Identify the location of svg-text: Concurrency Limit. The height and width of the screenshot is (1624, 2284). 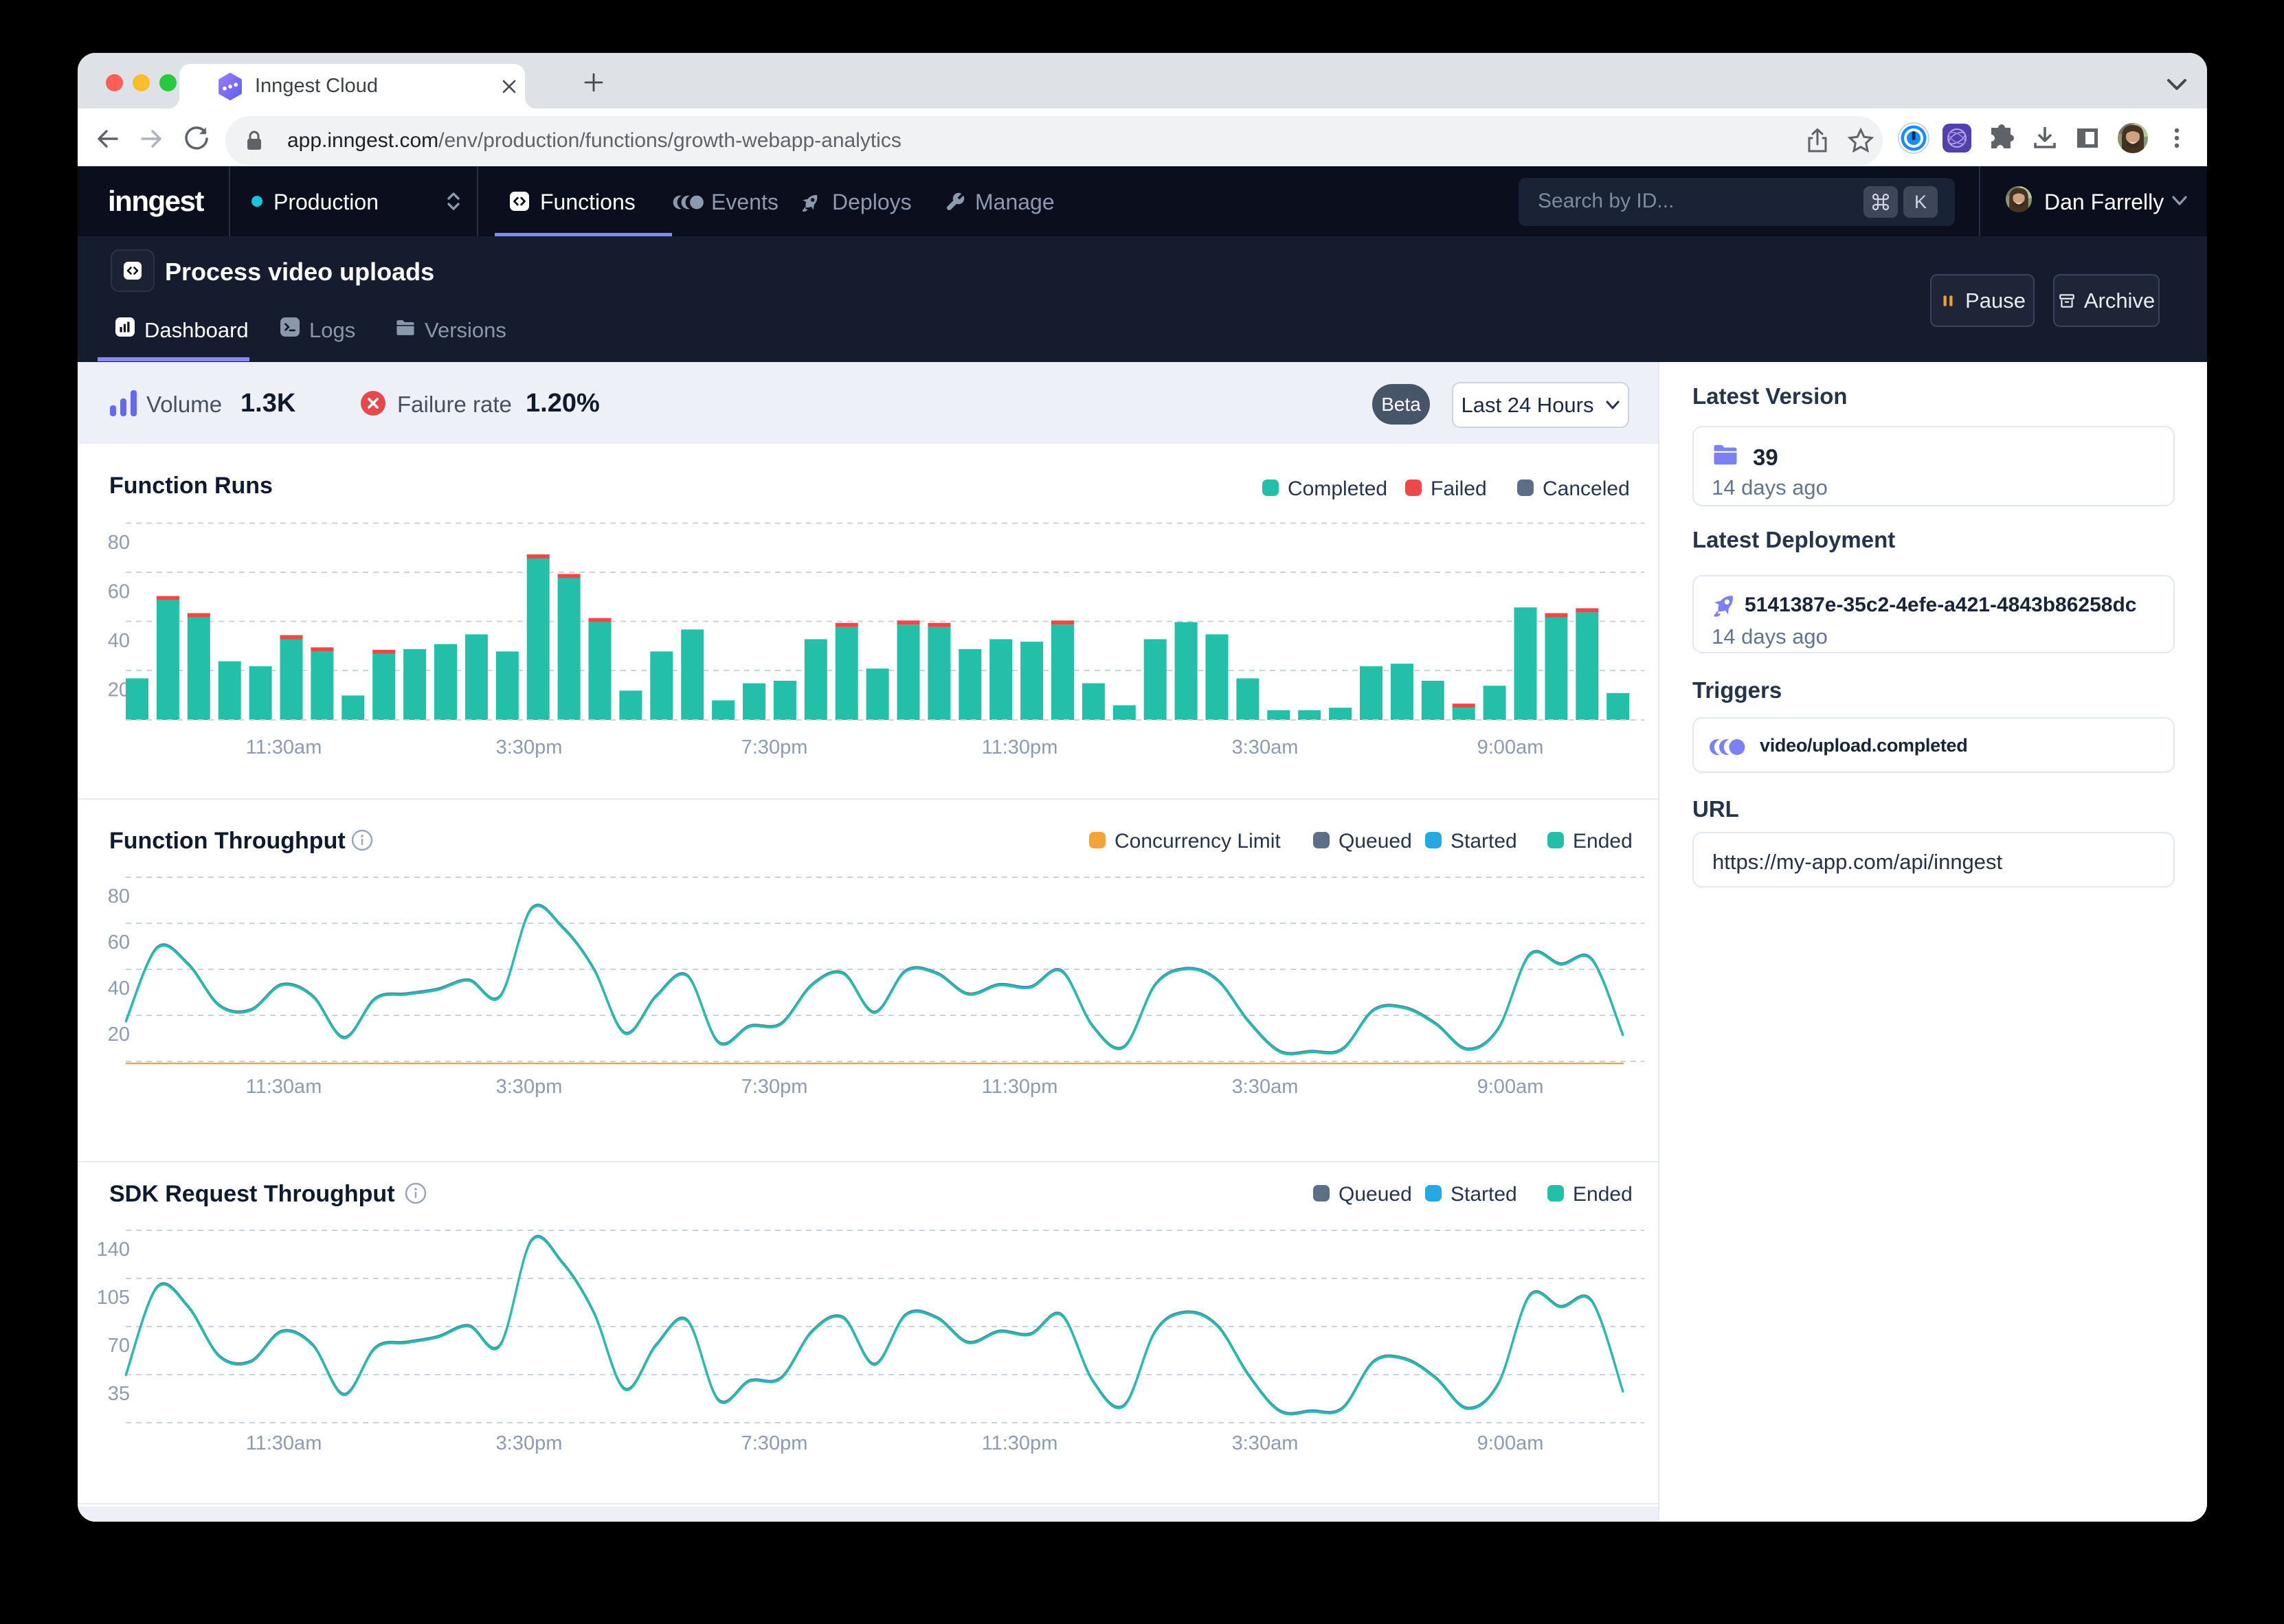
(1198, 841).